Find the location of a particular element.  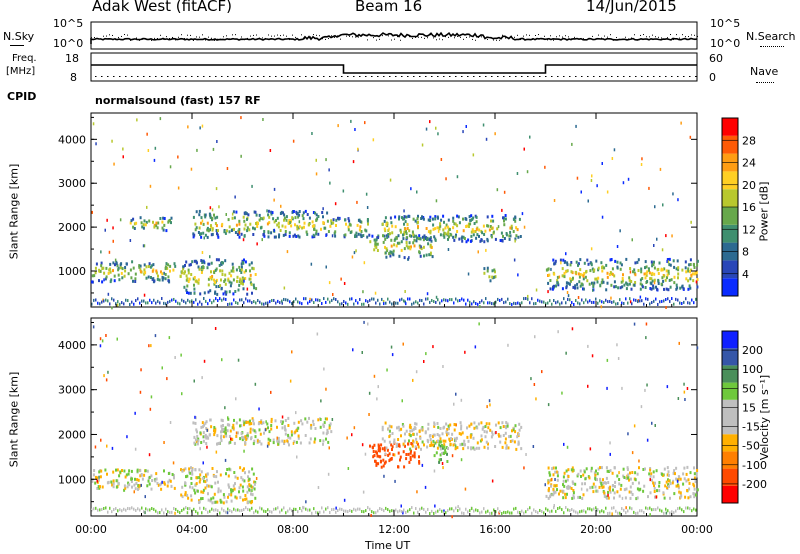

velocity-xtick-label: 12:00 is located at coordinates (394, 529).